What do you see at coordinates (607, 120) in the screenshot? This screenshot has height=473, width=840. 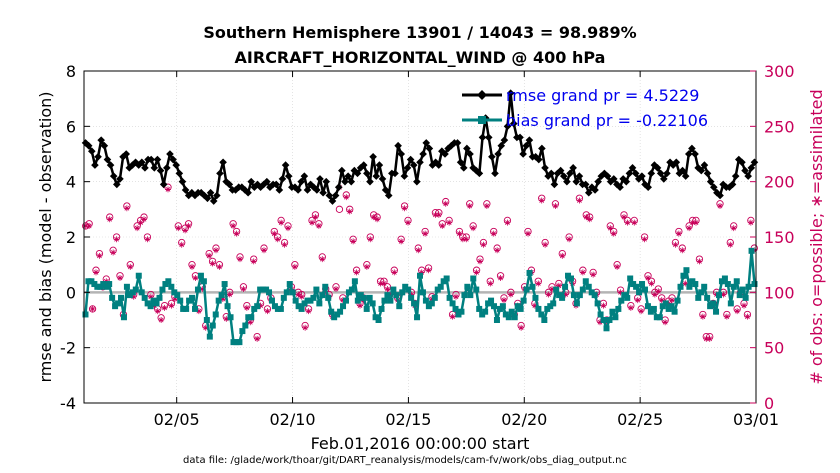 I see `legend-bias-label: bias grand pr = -0.22106` at bounding box center [607, 120].